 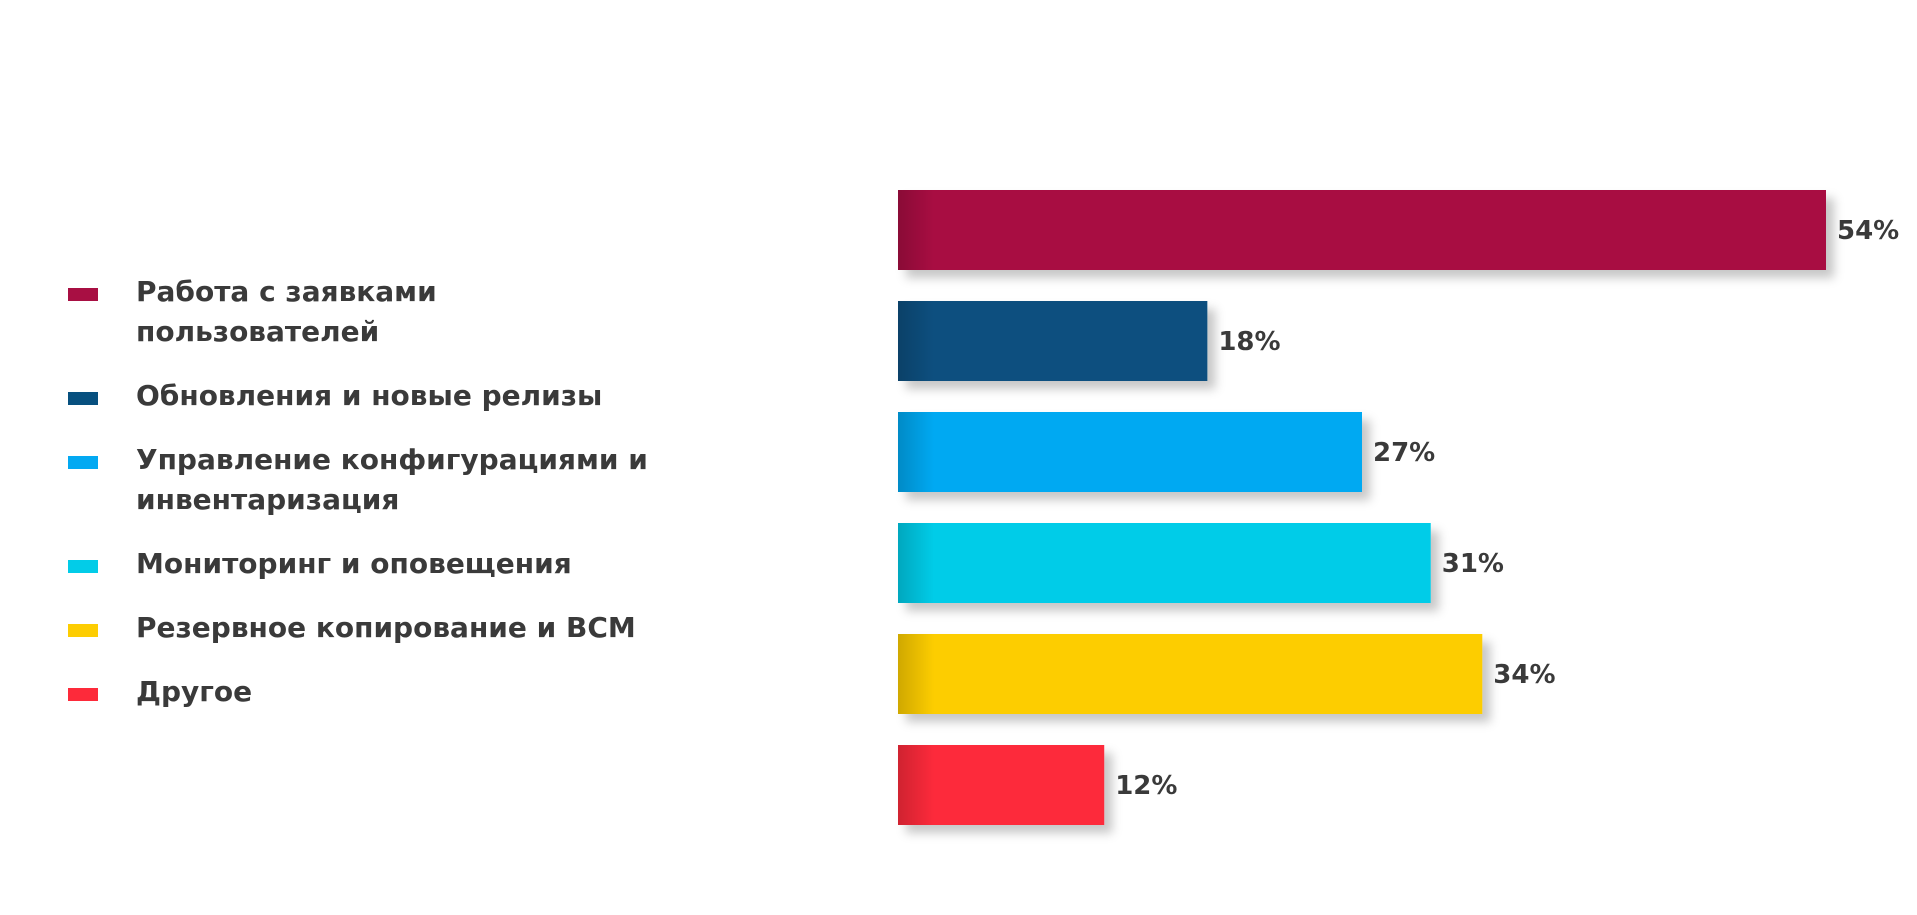 I want to click on legend-label-config-management-line2: инвентаризация, so click(x=268, y=499).